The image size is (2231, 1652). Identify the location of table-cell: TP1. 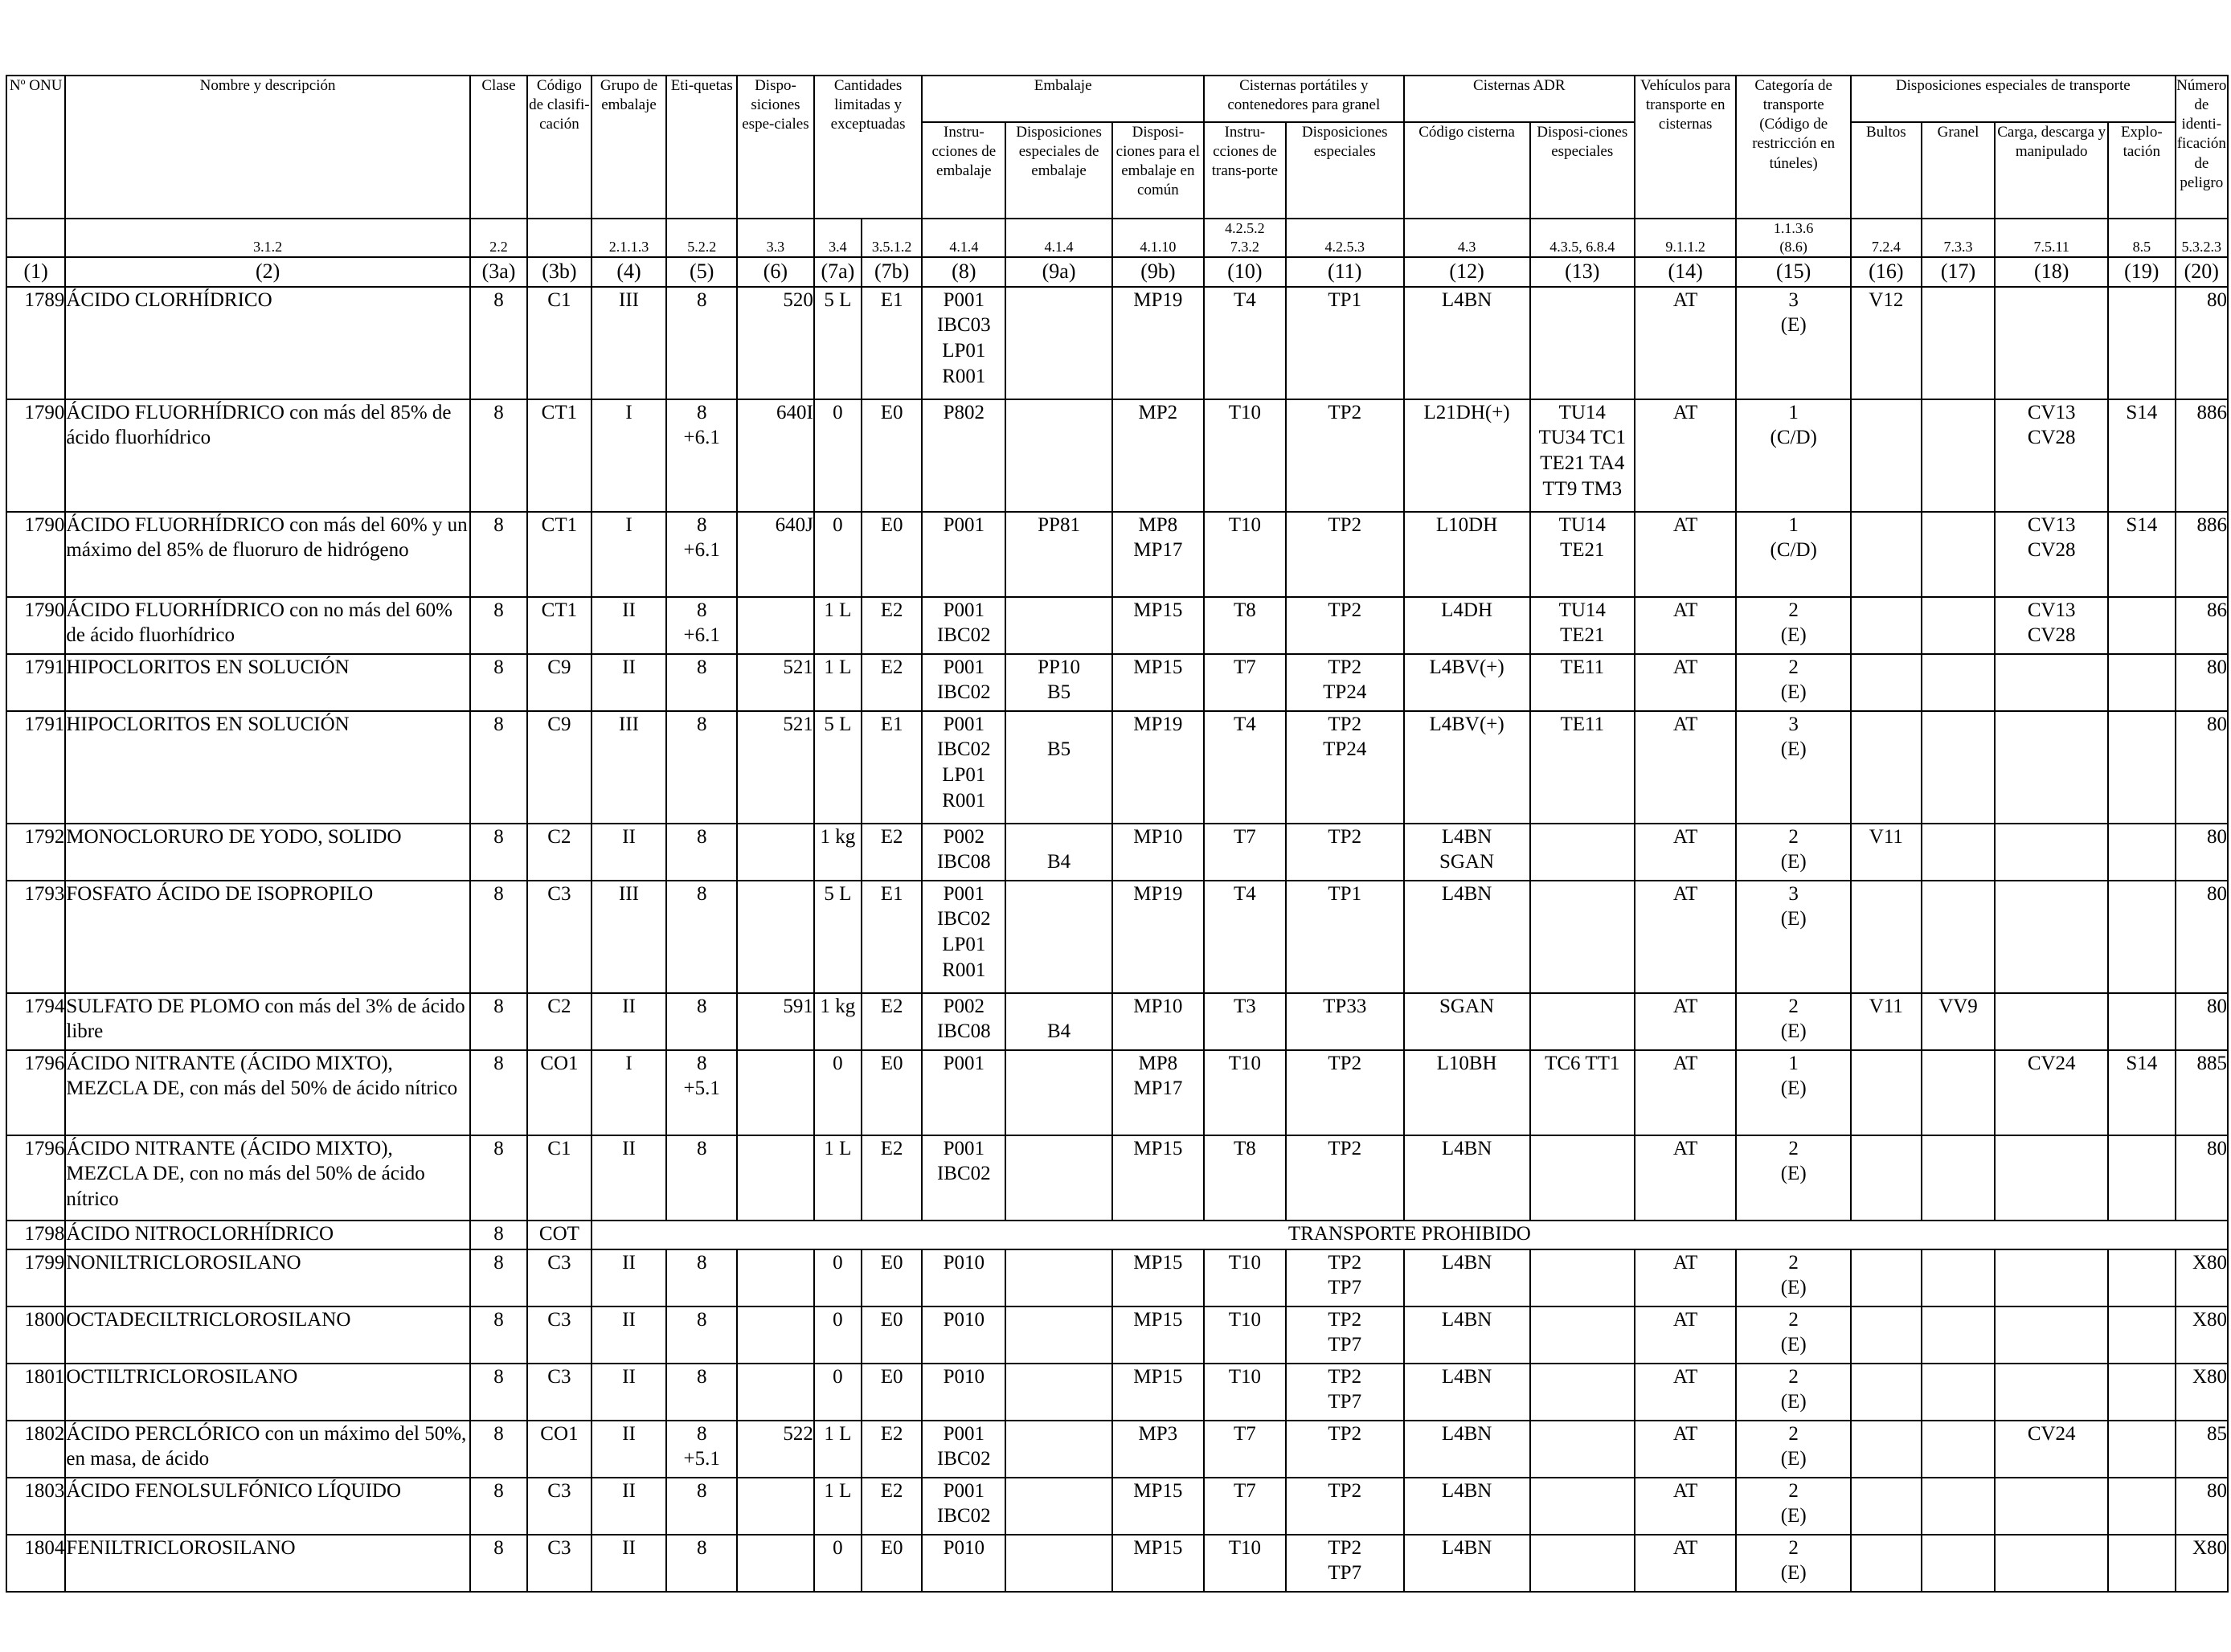
(1344, 343).